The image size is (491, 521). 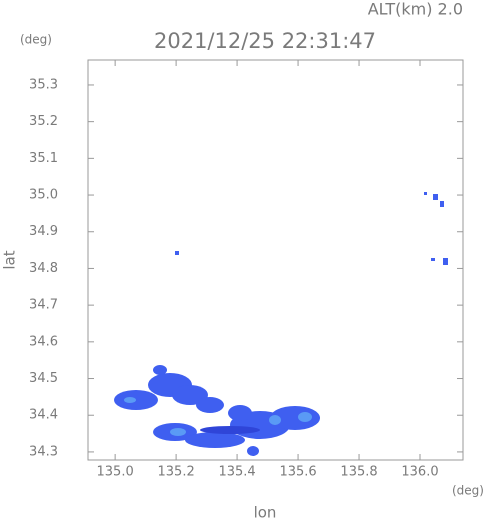 I want to click on y-tick-label: 35.2, so click(x=43, y=121).